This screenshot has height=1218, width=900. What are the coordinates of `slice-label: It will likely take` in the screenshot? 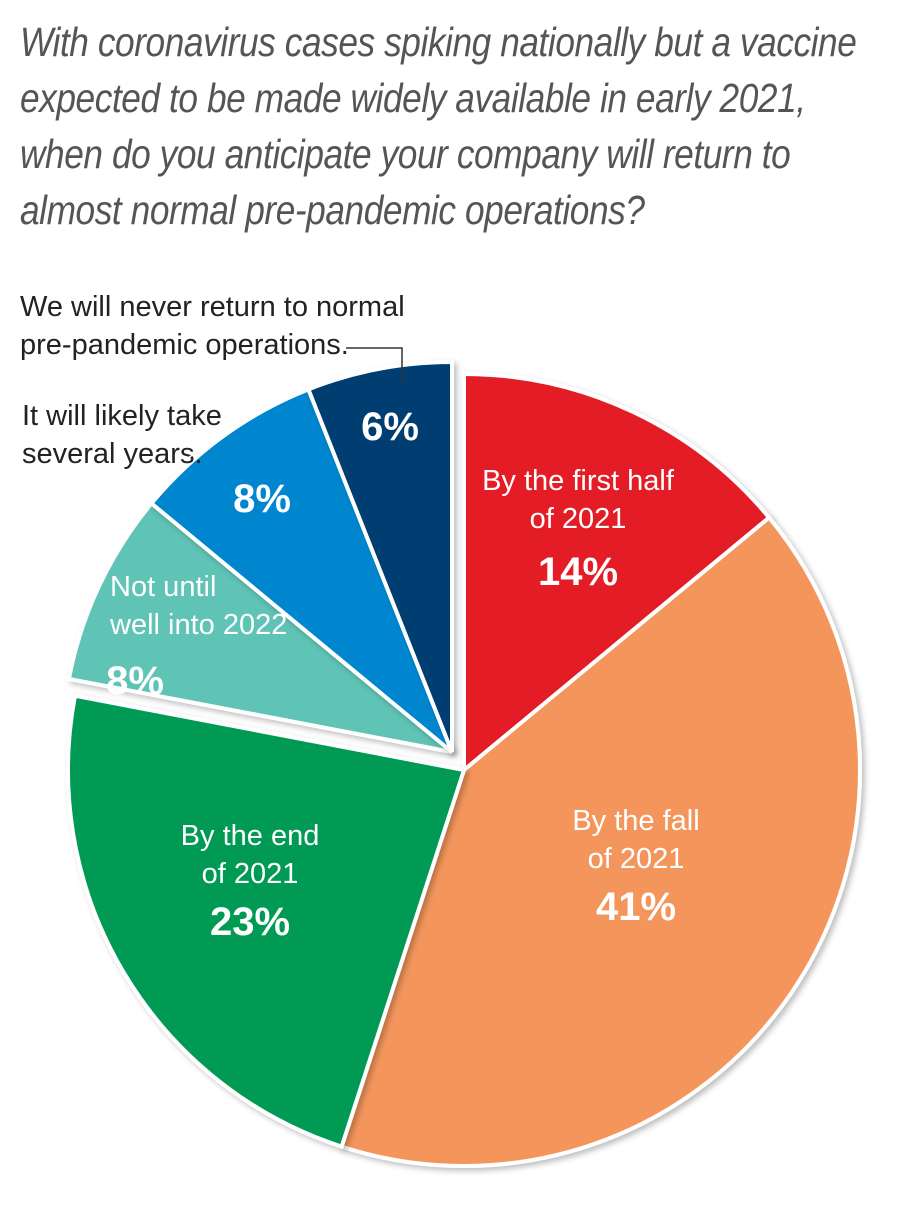 It's located at (122, 416).